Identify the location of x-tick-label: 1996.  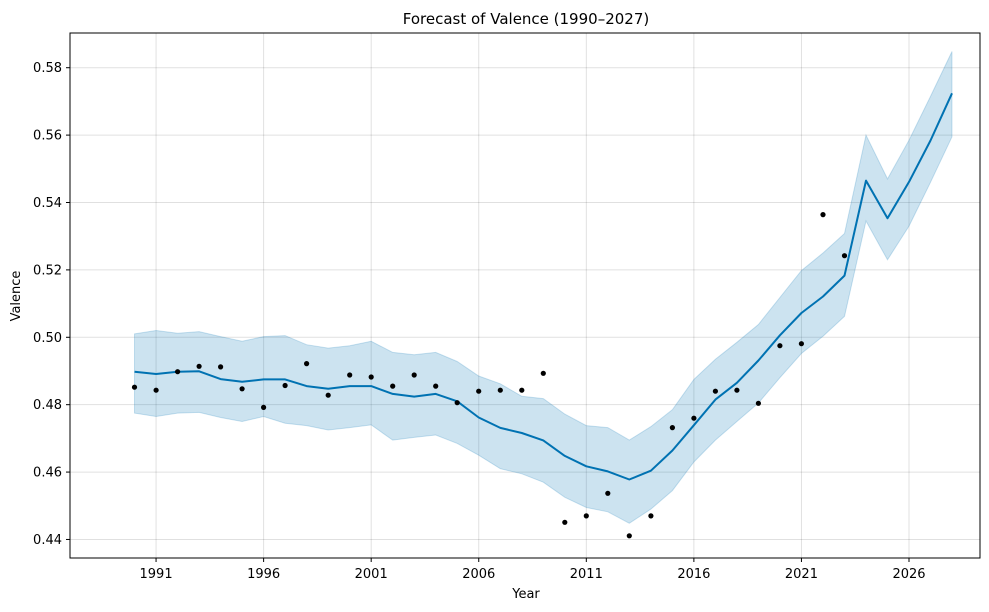
(263, 574).